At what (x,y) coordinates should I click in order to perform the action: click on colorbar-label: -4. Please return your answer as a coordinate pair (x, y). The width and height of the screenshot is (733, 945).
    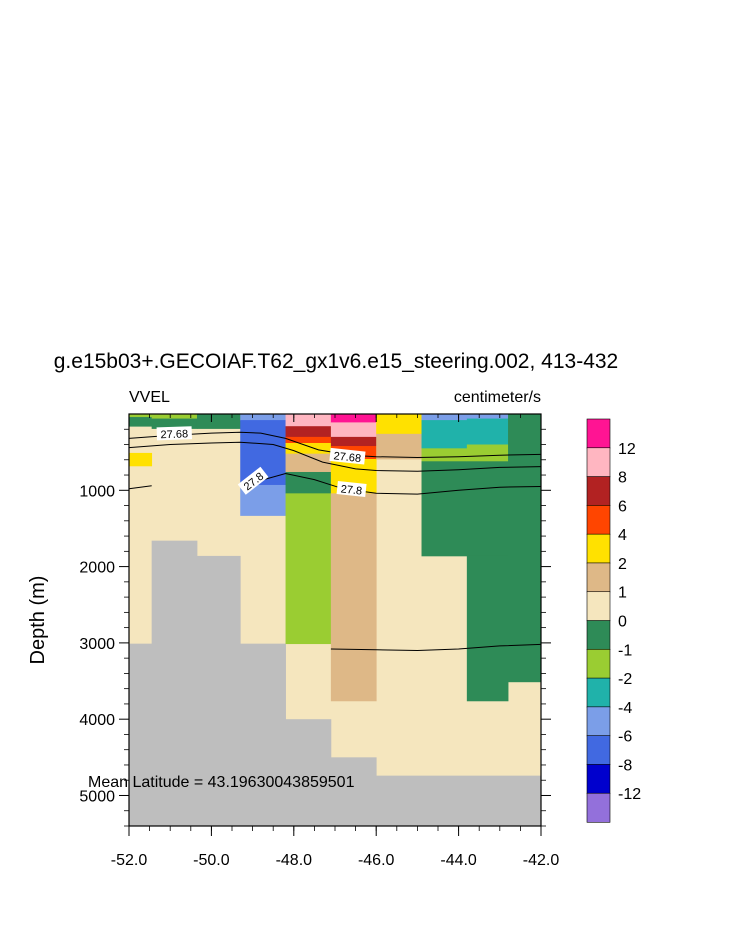
    Looking at the image, I should click on (625, 708).